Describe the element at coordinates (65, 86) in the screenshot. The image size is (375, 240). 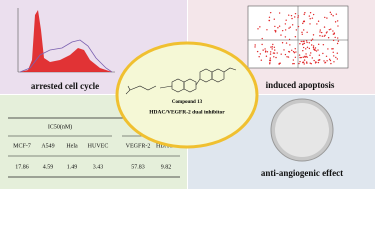
I see `panel-label: arrested cell cycle` at that location.